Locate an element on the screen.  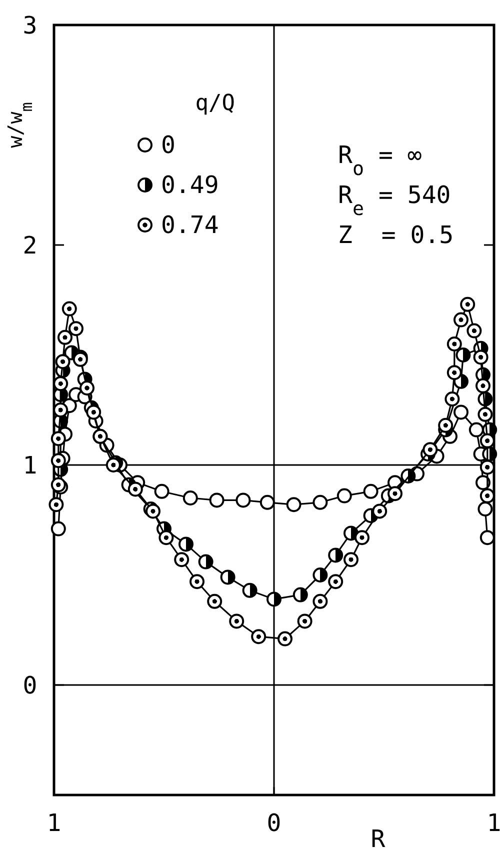
annotation: Z = 0.5 is located at coordinates (396, 235).